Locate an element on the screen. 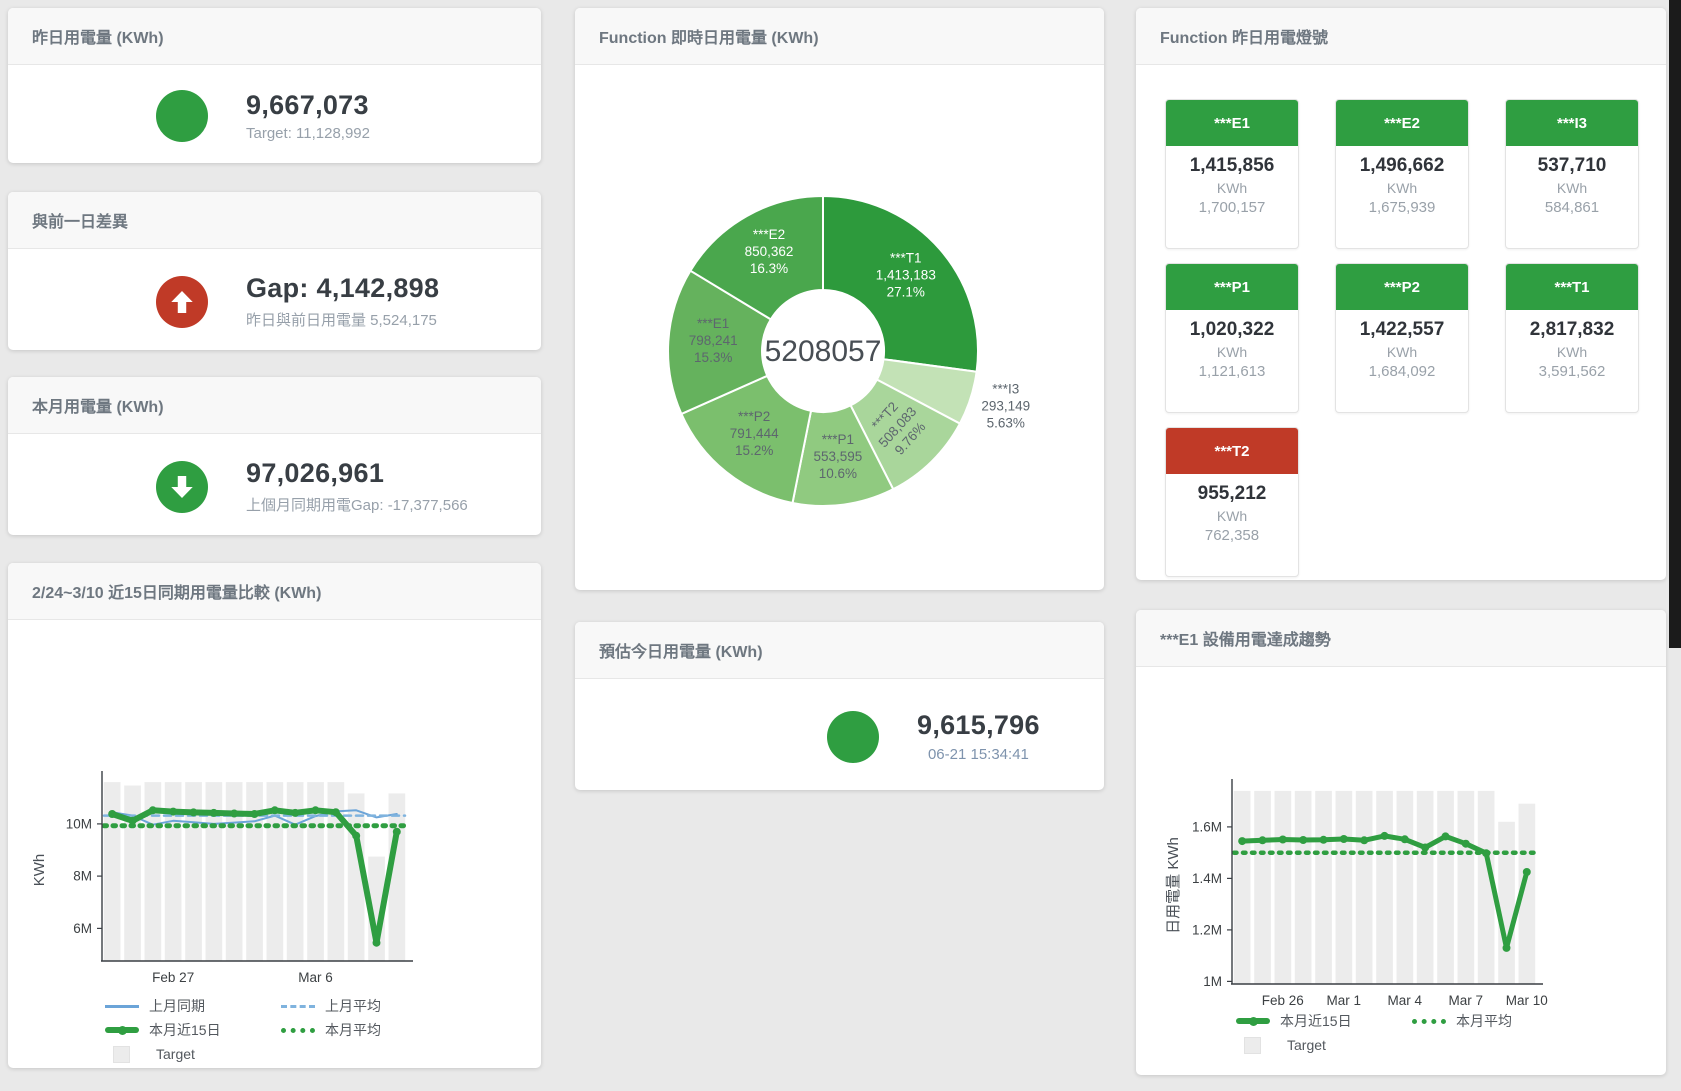 This screenshot has height=1091, width=1681. legend-label: 本月近15日 is located at coordinates (1316, 1021).